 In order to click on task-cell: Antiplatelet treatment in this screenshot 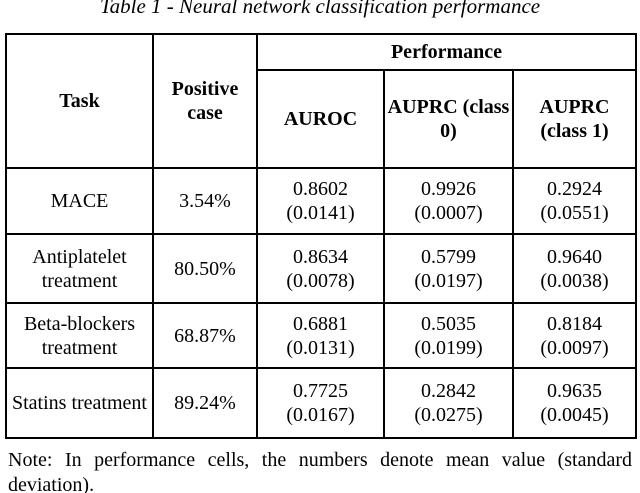, I will do `click(79, 268)`.